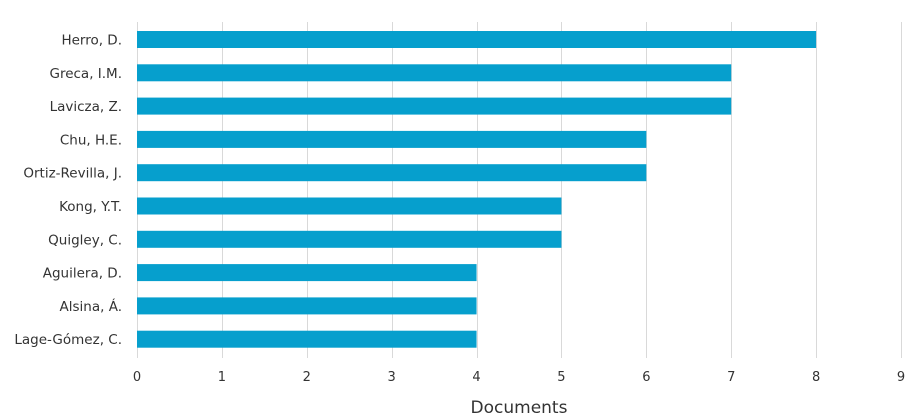  What do you see at coordinates (85, 240) in the screenshot?
I see `category-label-6: Quigley, C.` at bounding box center [85, 240].